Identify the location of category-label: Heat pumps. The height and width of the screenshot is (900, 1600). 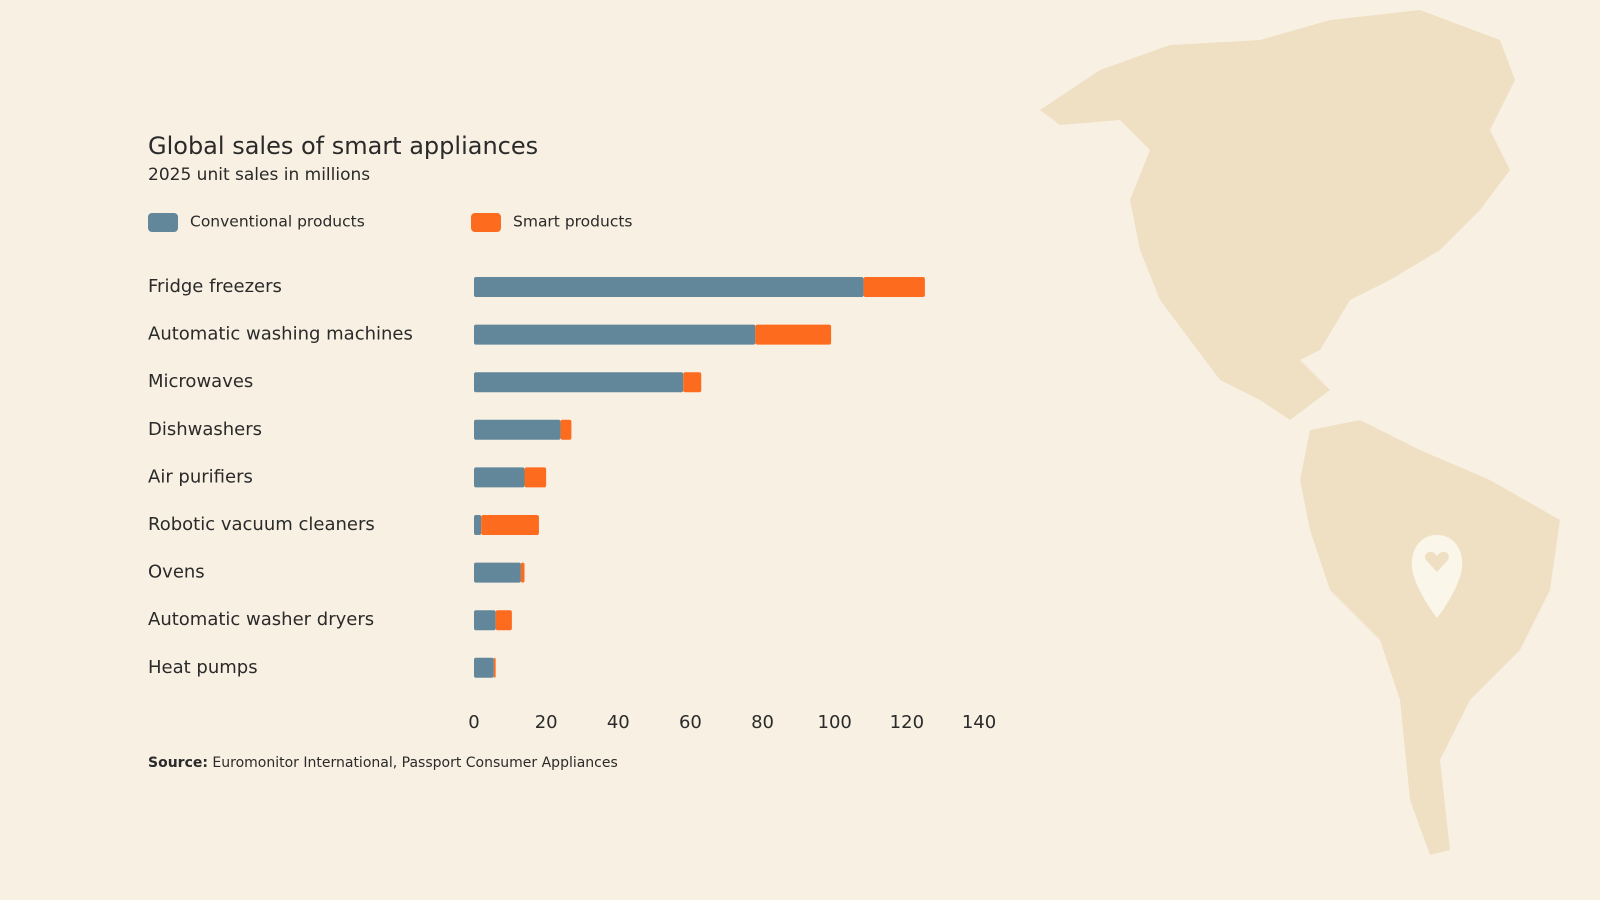
(203, 667).